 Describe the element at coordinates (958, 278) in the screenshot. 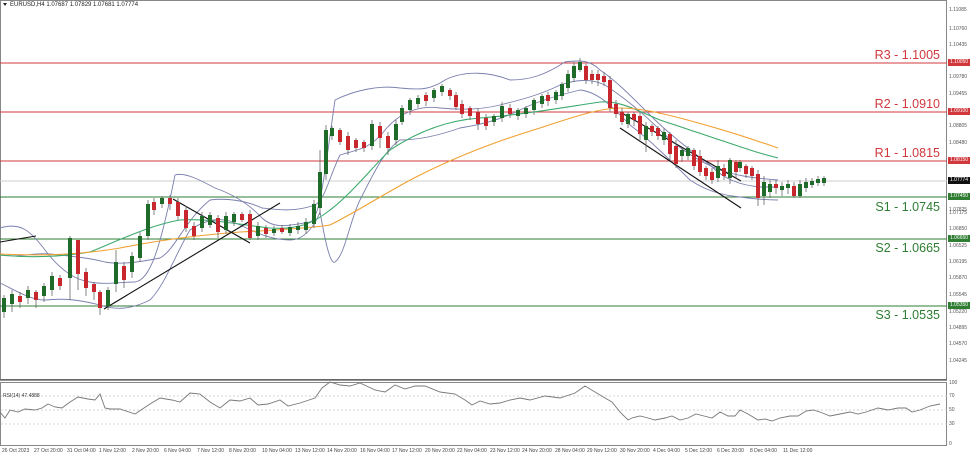

I see `price-tick: 1.05870` at that location.